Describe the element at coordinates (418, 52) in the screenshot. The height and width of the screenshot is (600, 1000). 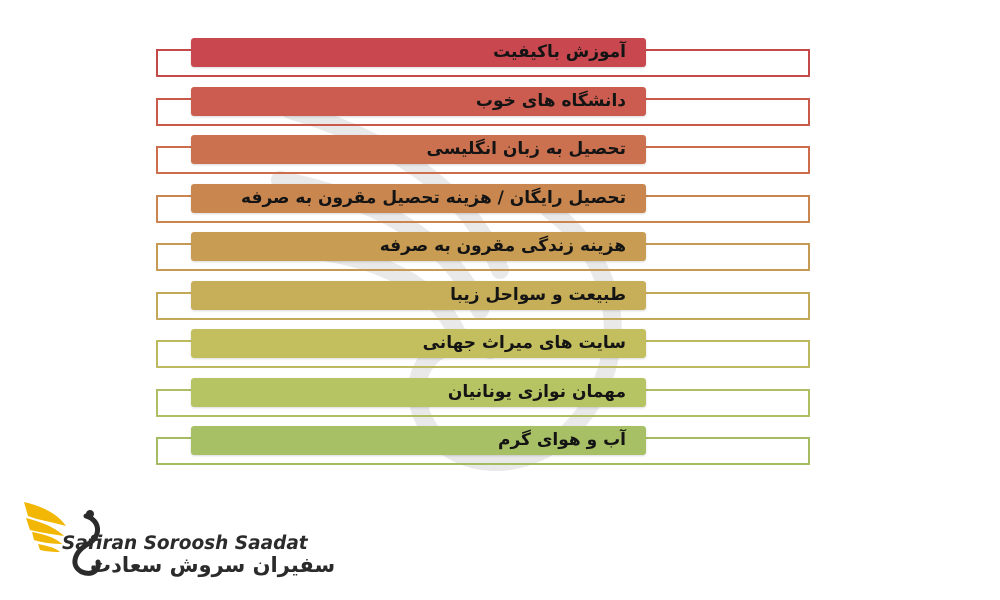
I see `list-item-bar: آموزش باکیفیت` at that location.